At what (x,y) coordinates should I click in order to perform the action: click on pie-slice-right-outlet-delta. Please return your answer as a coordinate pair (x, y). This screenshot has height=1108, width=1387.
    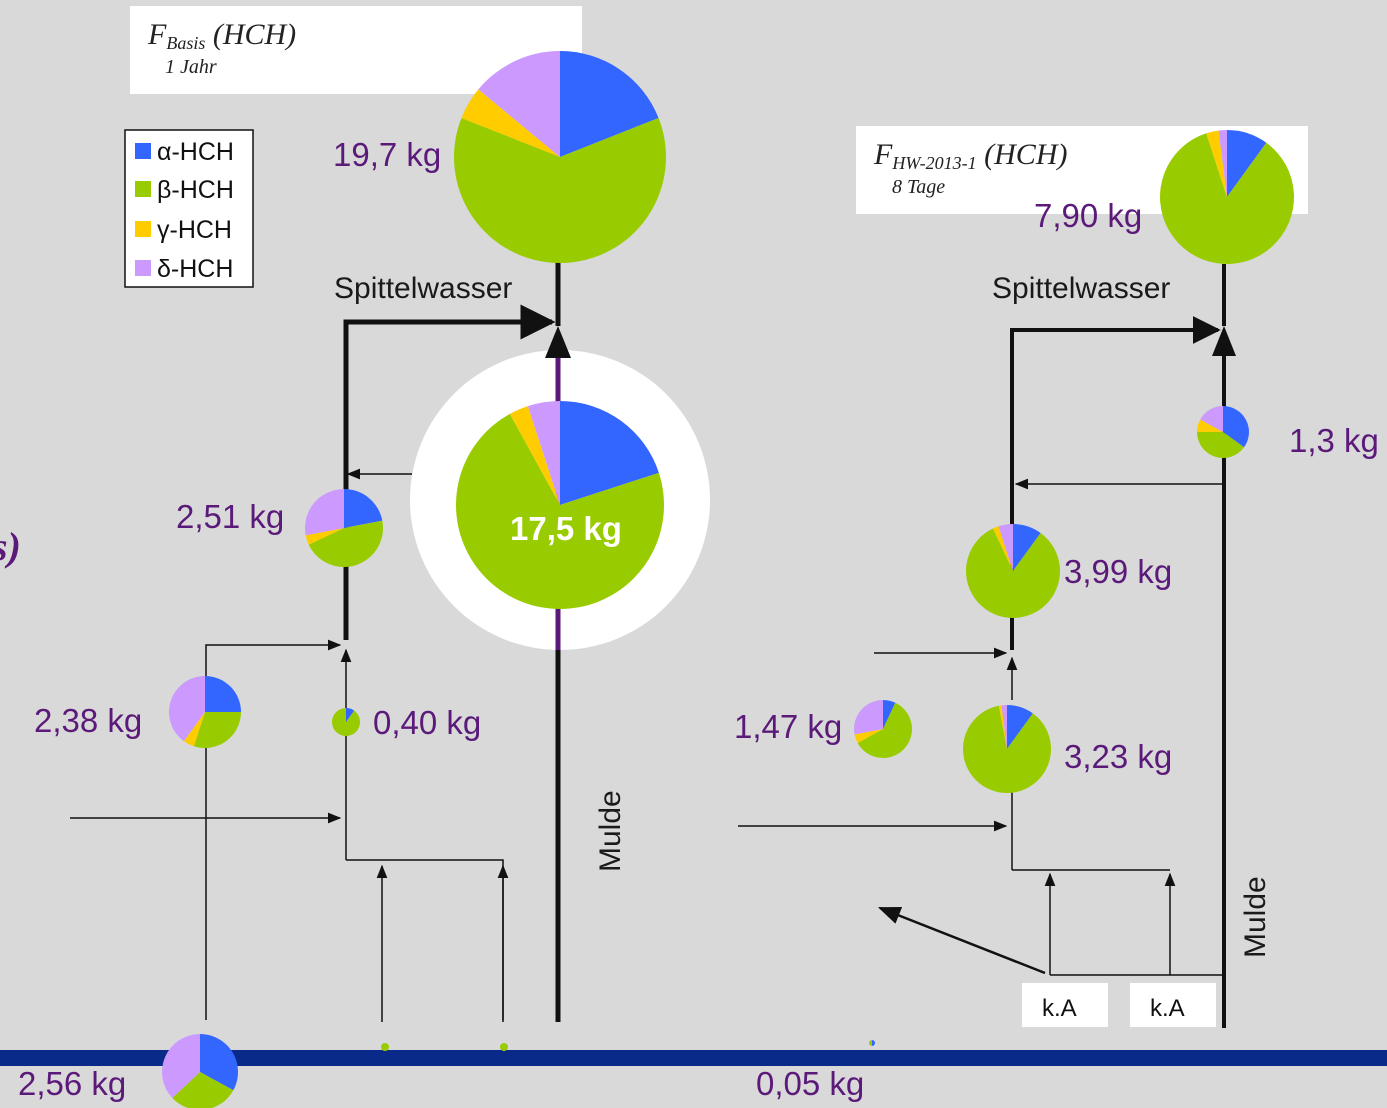
    Looking at the image, I should click on (1222, 163).